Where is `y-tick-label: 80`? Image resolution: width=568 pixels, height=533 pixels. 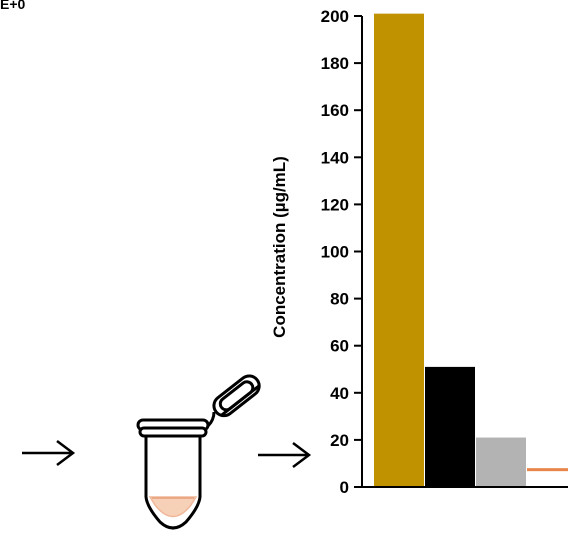 y-tick-label: 80 is located at coordinates (339, 299).